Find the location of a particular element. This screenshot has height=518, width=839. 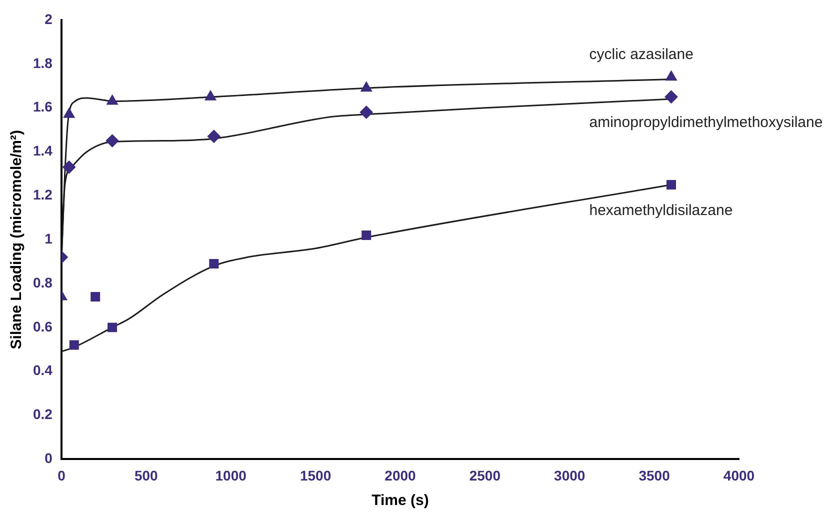

series-label: hexamethyldisilazane is located at coordinates (661, 210).